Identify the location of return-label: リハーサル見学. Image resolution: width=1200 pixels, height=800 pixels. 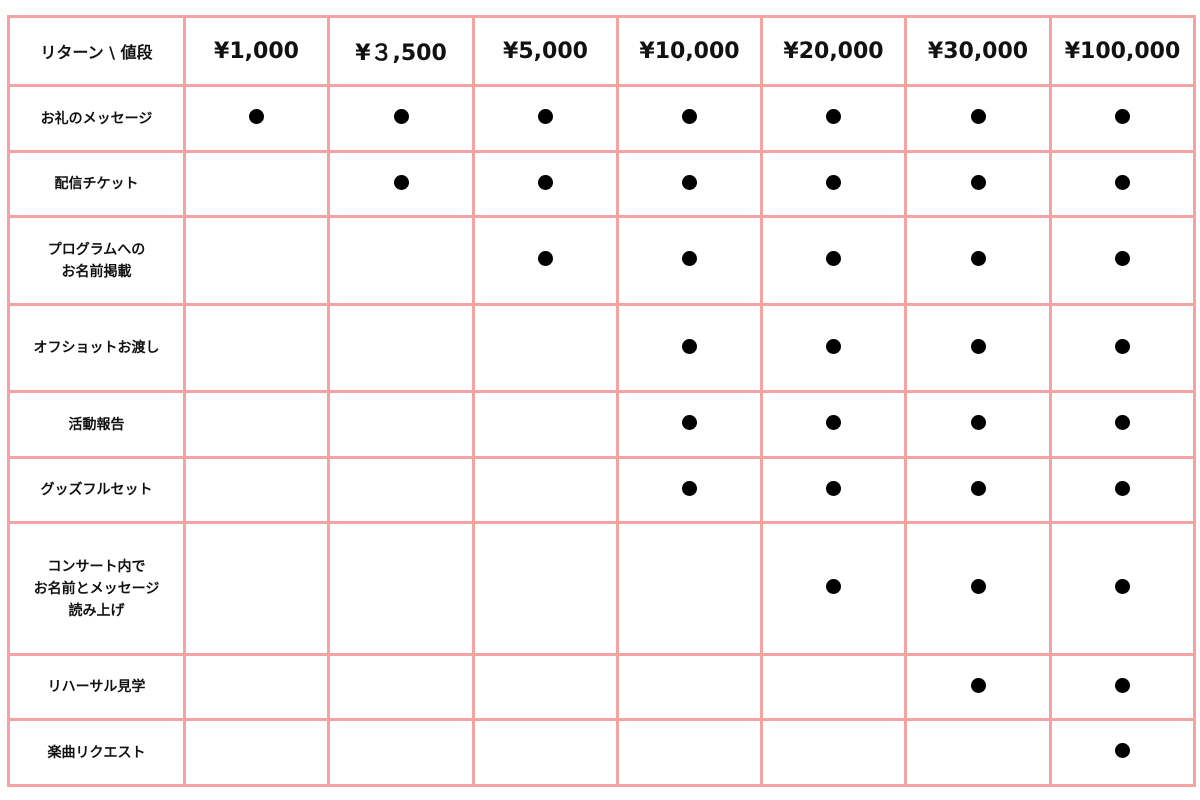
(96, 687).